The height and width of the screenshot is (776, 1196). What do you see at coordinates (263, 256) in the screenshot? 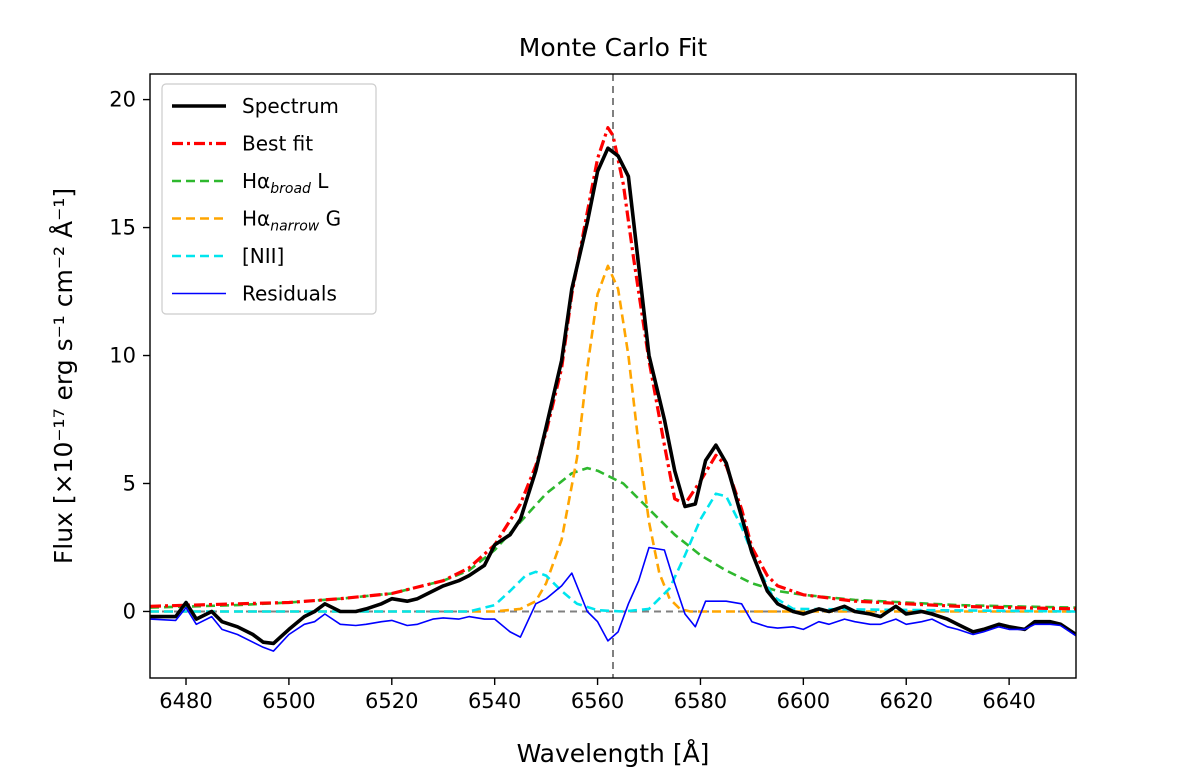
I see `legend-label: [NII]` at bounding box center [263, 256].